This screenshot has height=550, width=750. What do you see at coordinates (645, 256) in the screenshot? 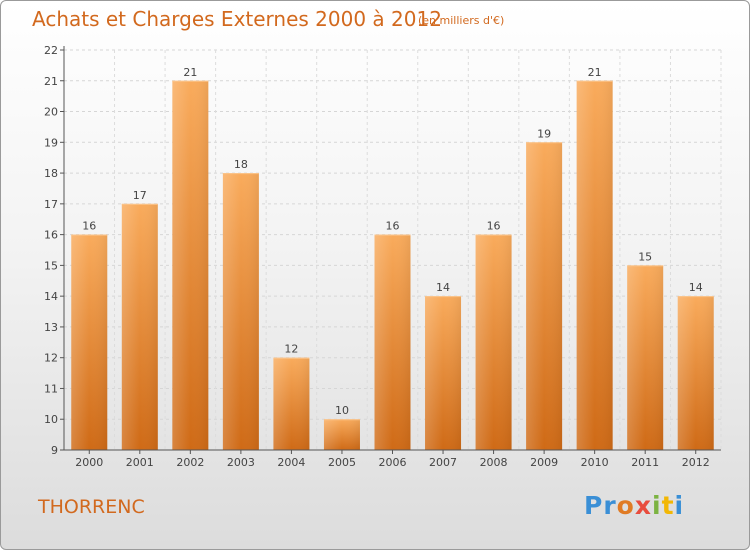
I see `bar-value-label: 15` at bounding box center [645, 256].